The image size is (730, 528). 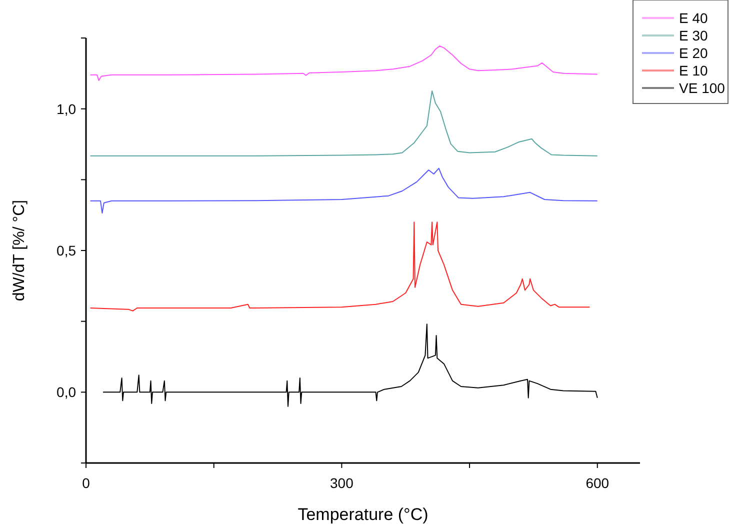 I want to click on x-tick-label: 600, so click(x=598, y=483).